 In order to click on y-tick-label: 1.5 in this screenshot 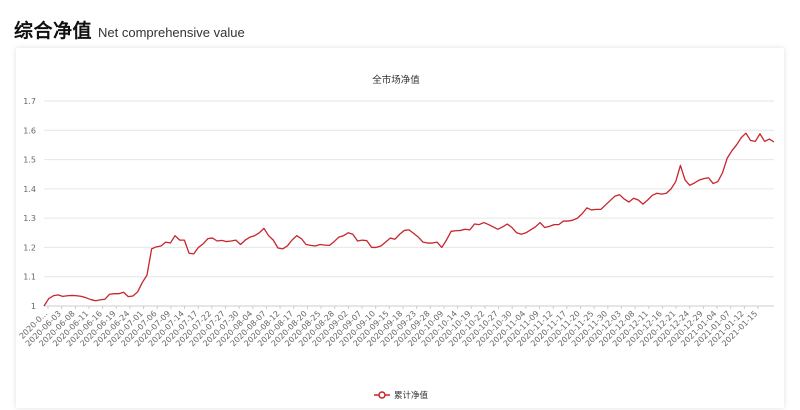, I will do `click(29, 160)`.